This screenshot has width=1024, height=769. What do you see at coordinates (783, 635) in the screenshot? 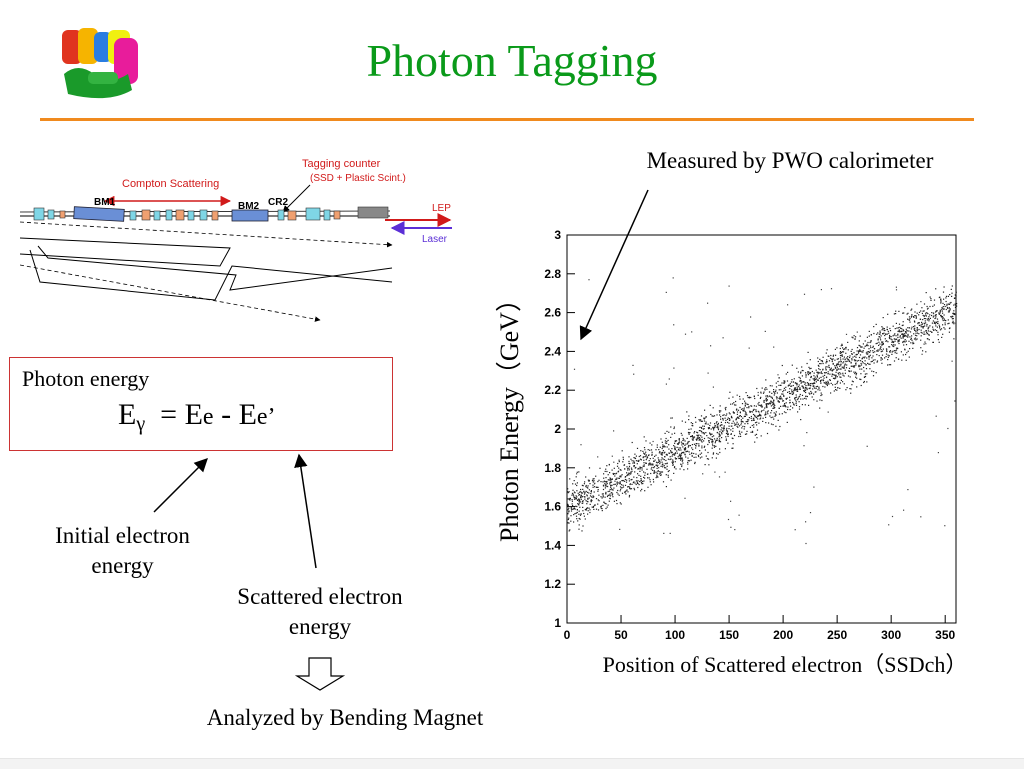
I see `x-tick-label: 200` at bounding box center [783, 635].